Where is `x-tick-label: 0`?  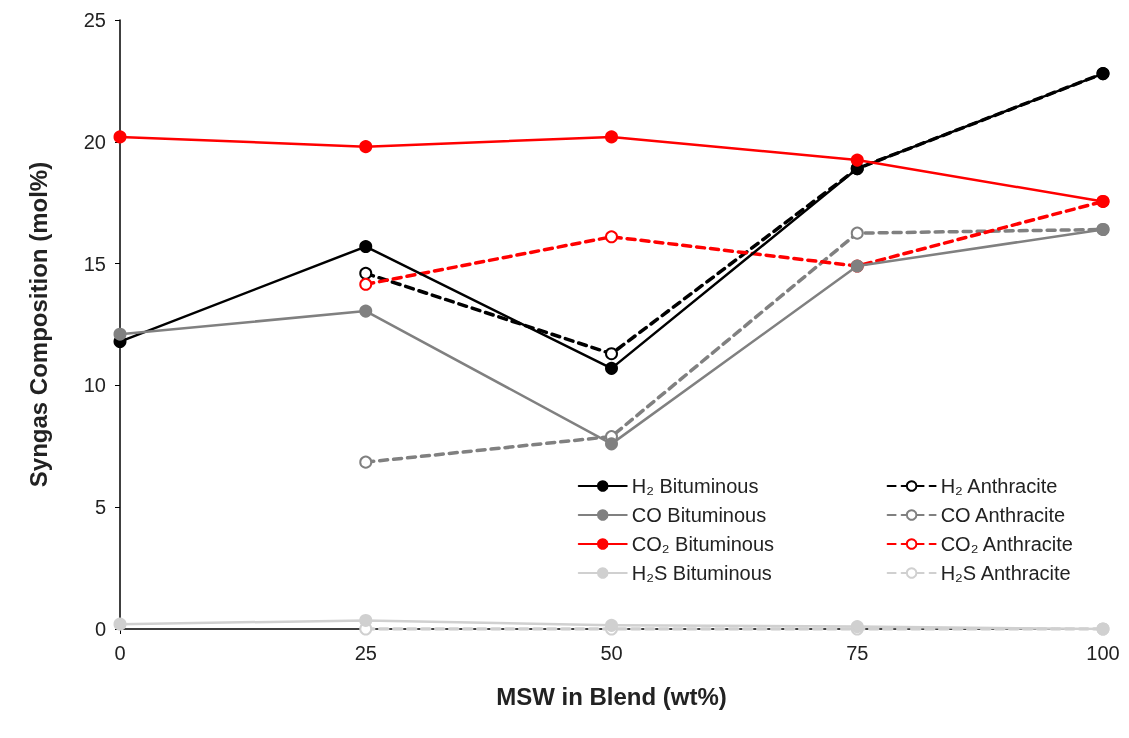 x-tick-label: 0 is located at coordinates (120, 653).